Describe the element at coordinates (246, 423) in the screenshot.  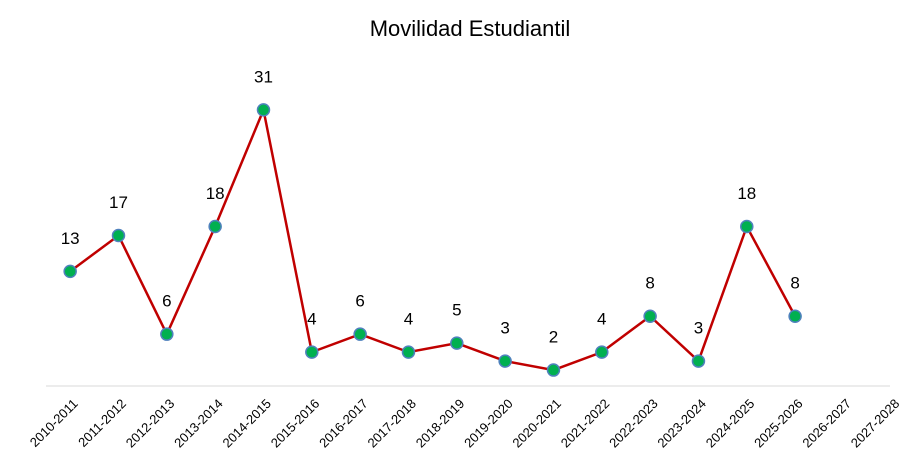
I see `x-tick-label: 2014-2015` at that location.